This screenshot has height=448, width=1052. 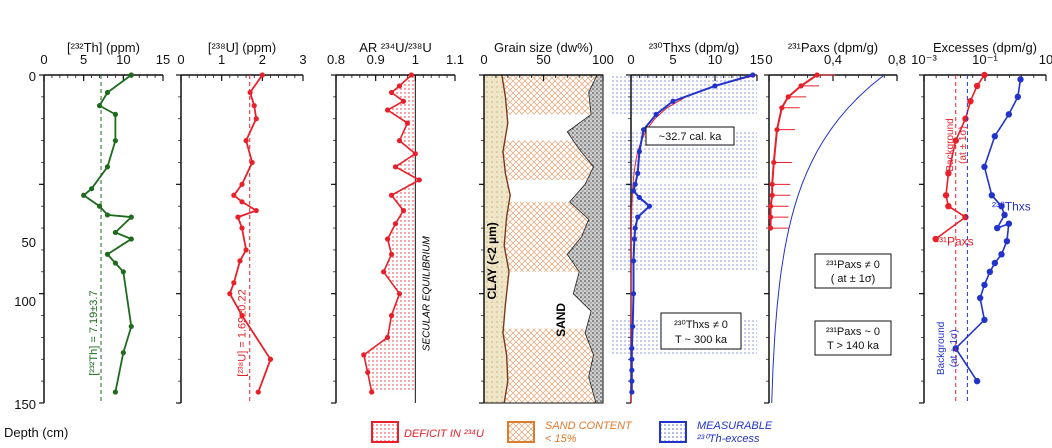 I want to click on clay-line, so click(x=506, y=239).